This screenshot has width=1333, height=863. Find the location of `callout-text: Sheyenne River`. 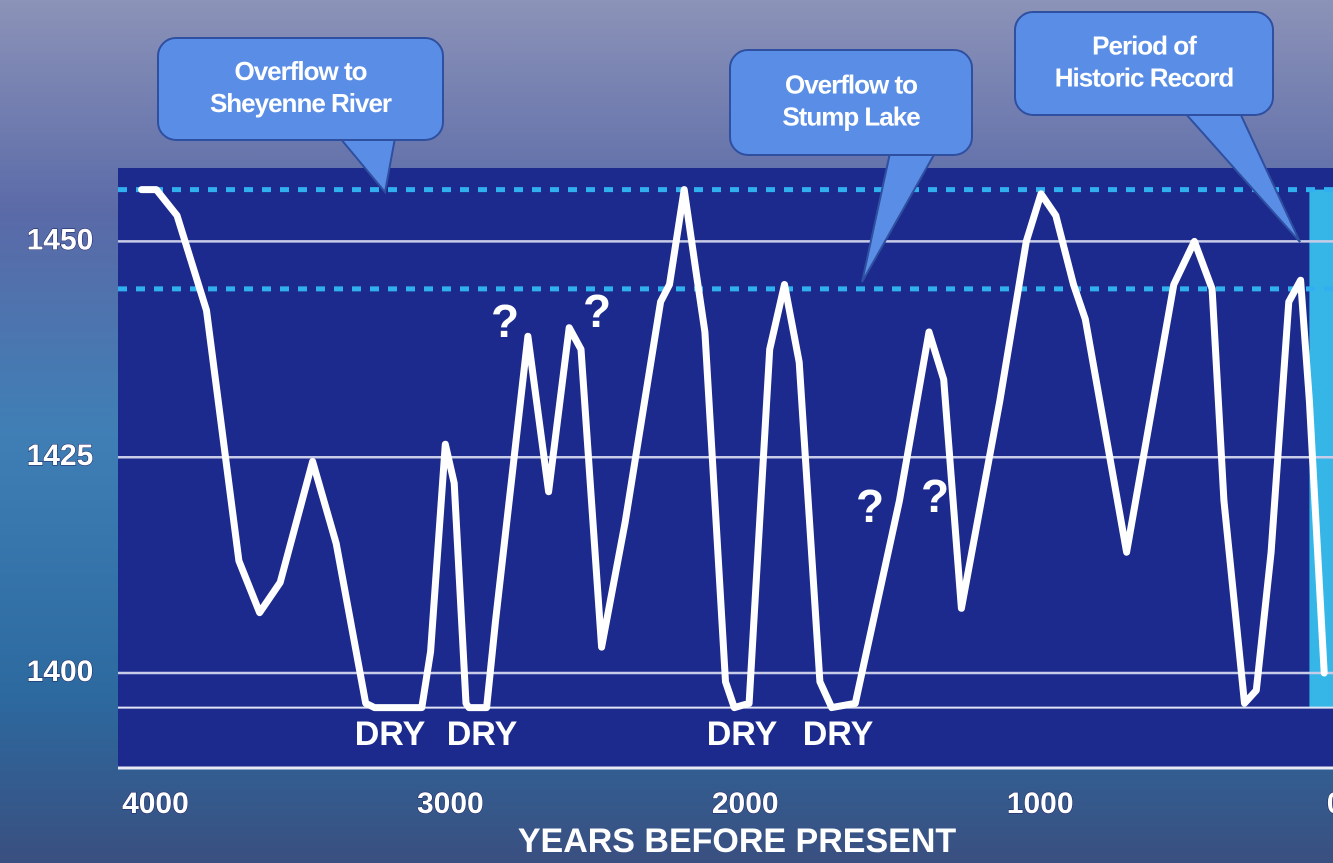

callout-text: Sheyenne River is located at coordinates (301, 103).